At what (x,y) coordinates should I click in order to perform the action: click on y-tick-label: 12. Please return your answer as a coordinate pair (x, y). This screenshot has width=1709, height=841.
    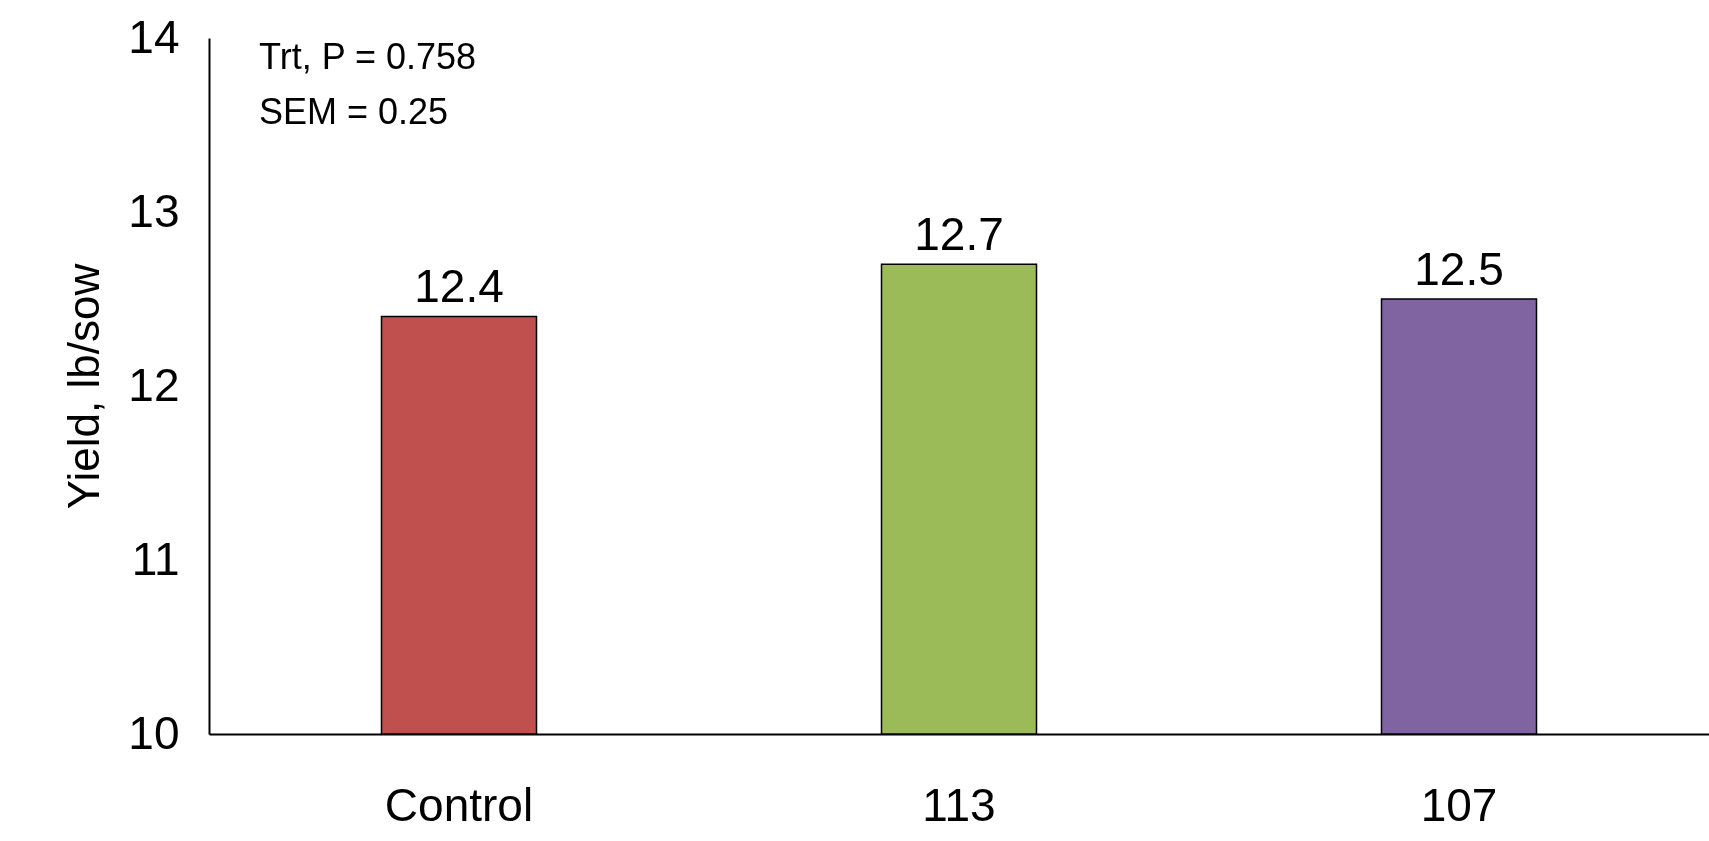
    Looking at the image, I should click on (154, 384).